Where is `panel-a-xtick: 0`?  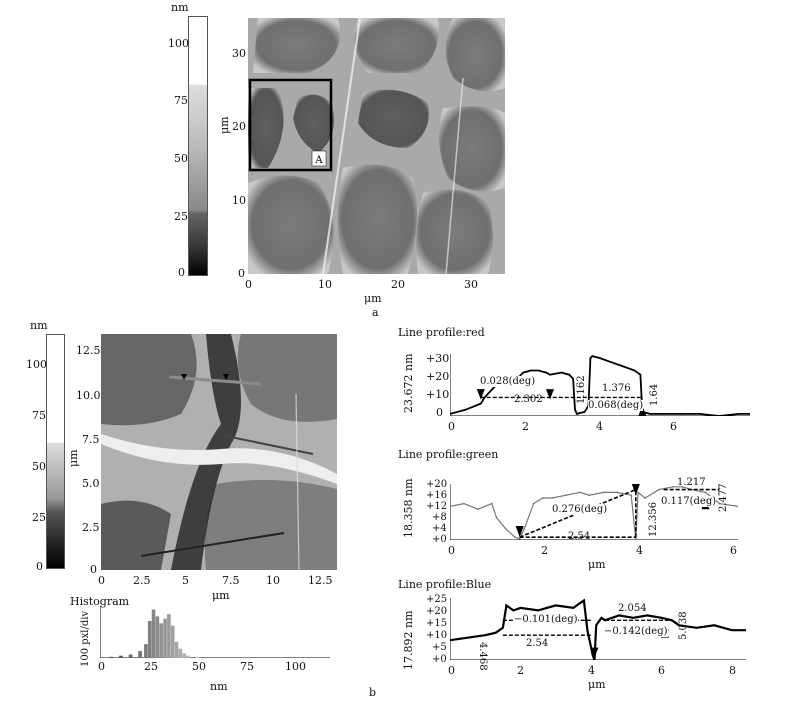 panel-a-xtick: 0 is located at coordinates (248, 284).